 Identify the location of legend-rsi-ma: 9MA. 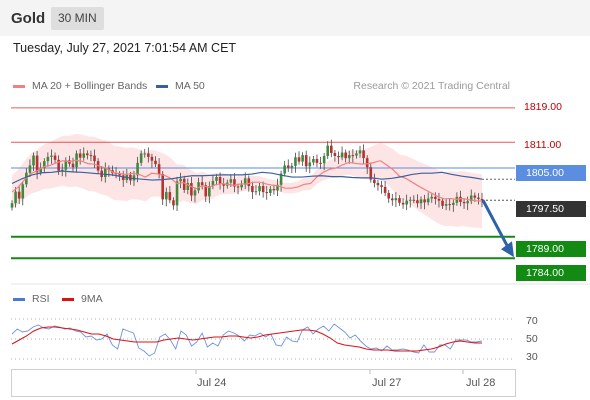
(82, 299).